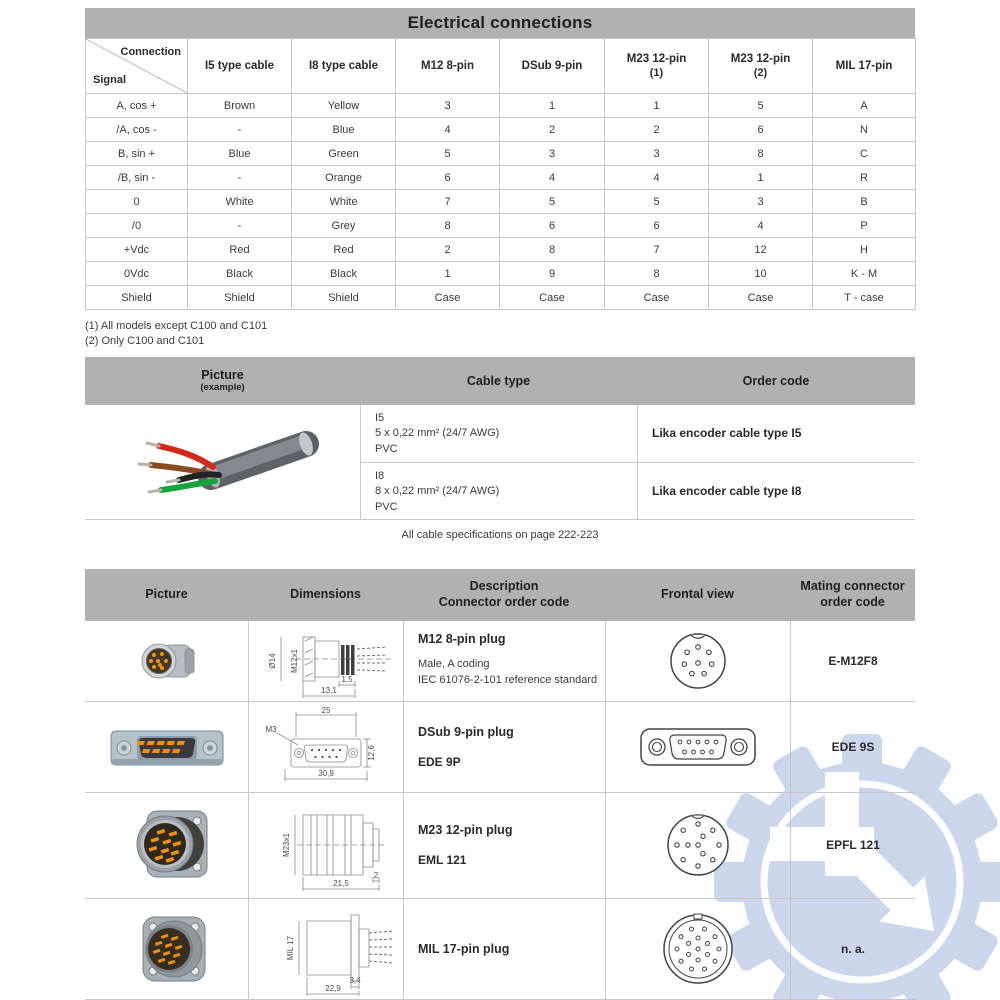 This screenshot has height=1000, width=1000. I want to click on cell: +Vdc, so click(136, 249).